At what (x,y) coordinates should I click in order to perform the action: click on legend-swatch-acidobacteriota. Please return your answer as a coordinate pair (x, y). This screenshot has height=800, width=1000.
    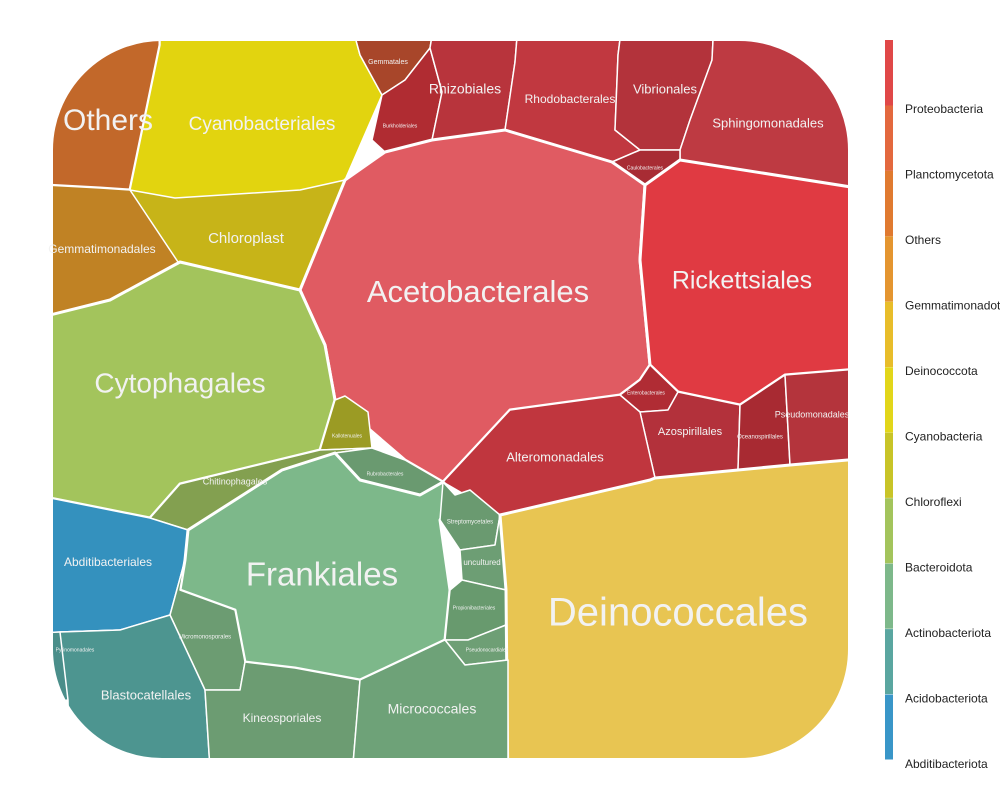
    Looking at the image, I should click on (889, 662).